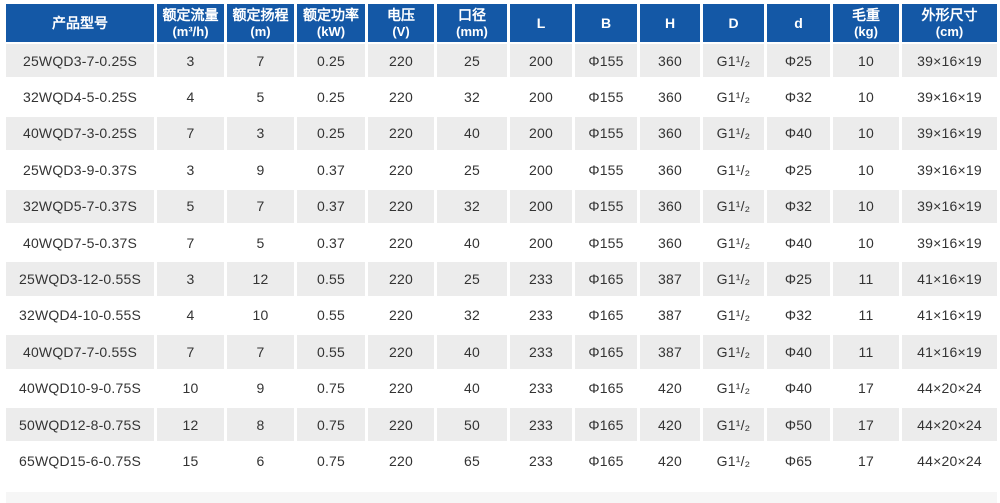  What do you see at coordinates (81, 24) in the screenshot?
I see `col-header-model: 产品型号` at bounding box center [81, 24].